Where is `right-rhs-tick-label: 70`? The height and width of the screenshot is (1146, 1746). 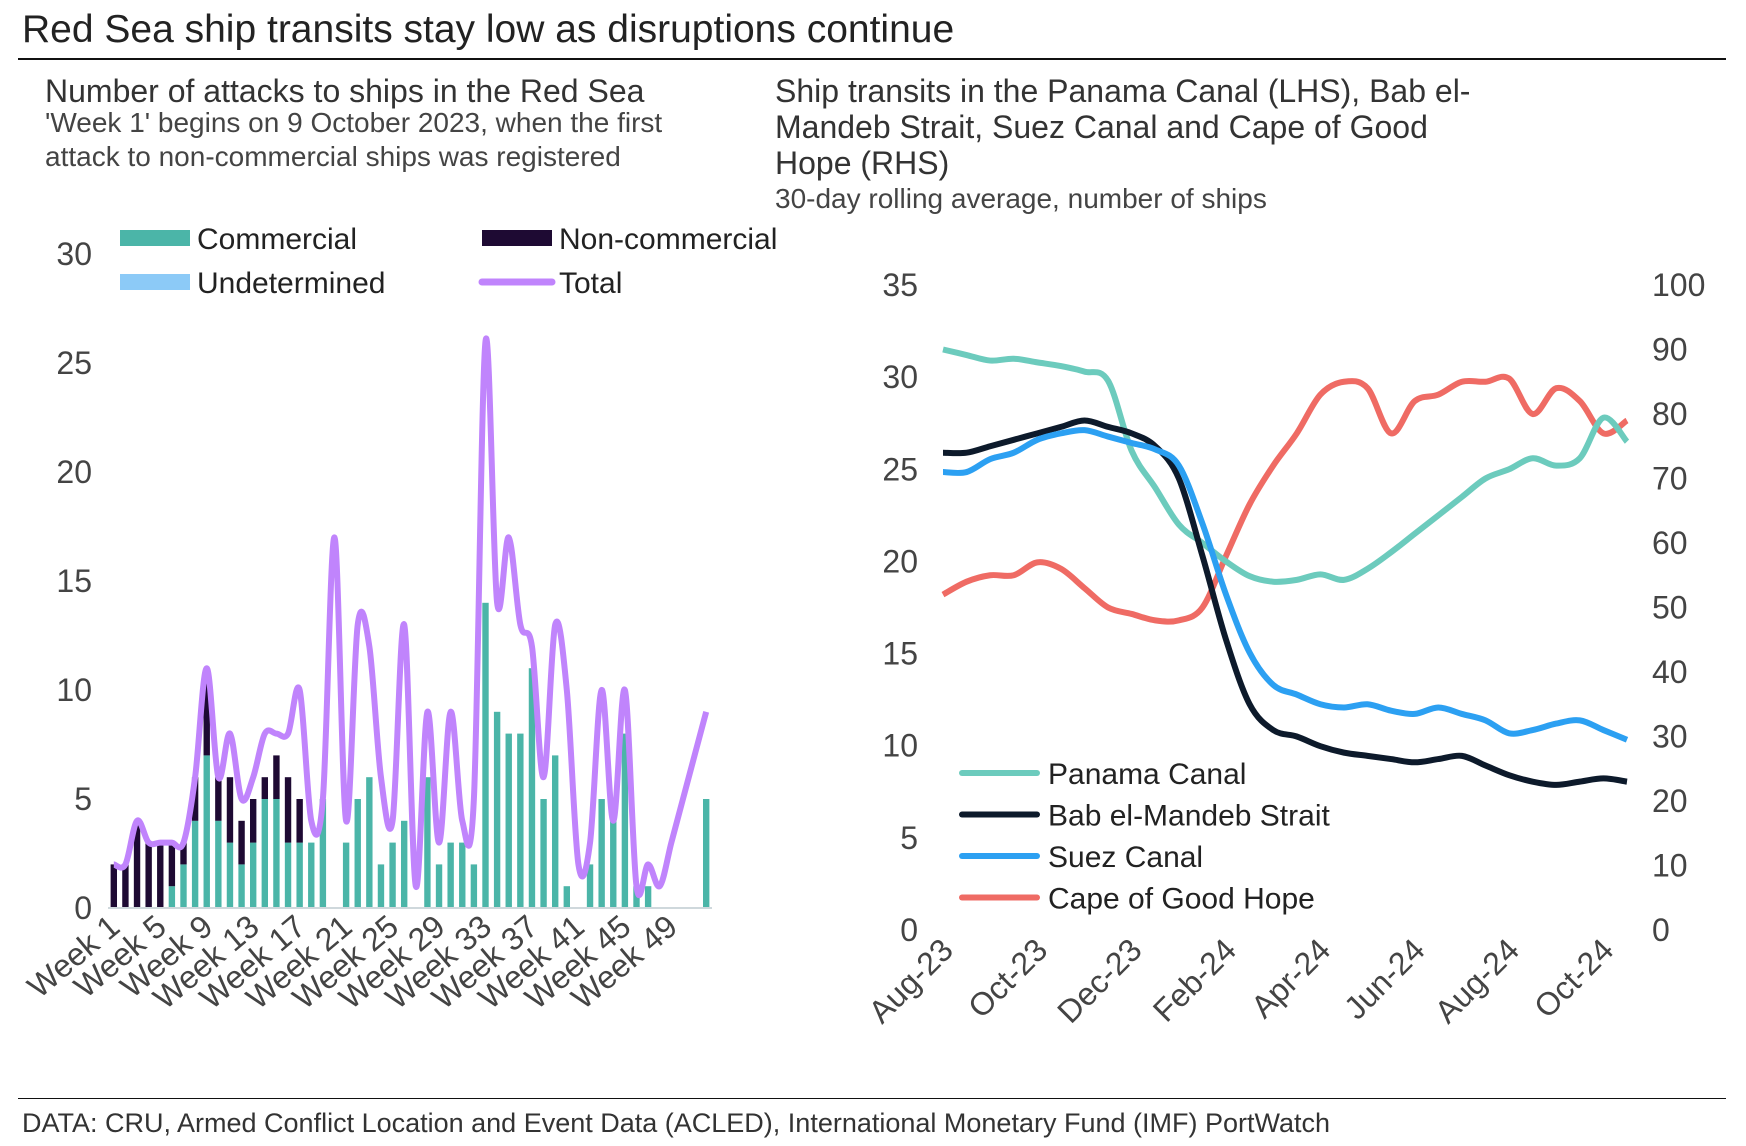 right-rhs-tick-label: 70 is located at coordinates (1670, 479).